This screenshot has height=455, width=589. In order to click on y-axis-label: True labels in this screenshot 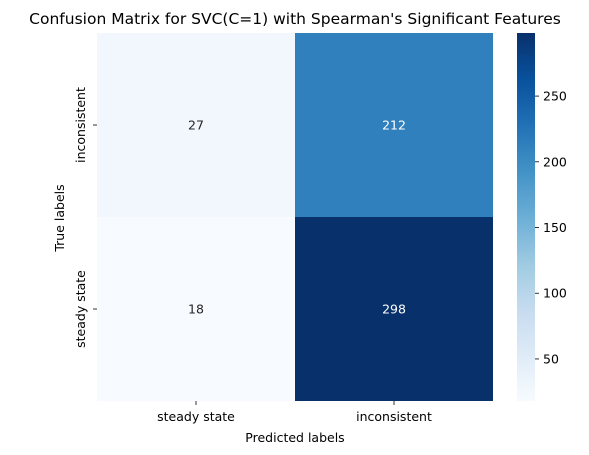, I will do `click(59, 218)`.